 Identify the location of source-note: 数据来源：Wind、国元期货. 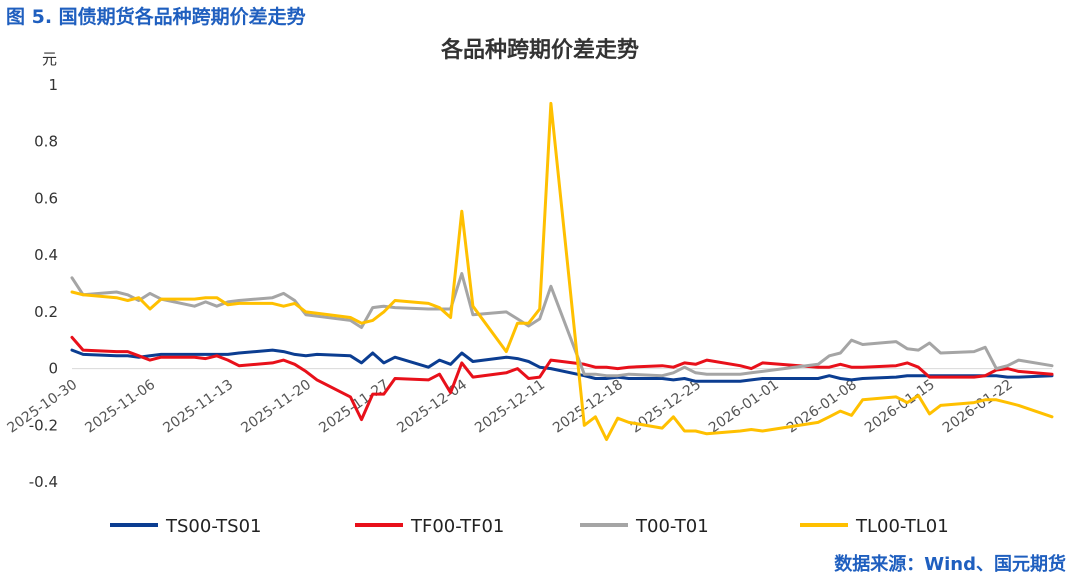
(950, 564).